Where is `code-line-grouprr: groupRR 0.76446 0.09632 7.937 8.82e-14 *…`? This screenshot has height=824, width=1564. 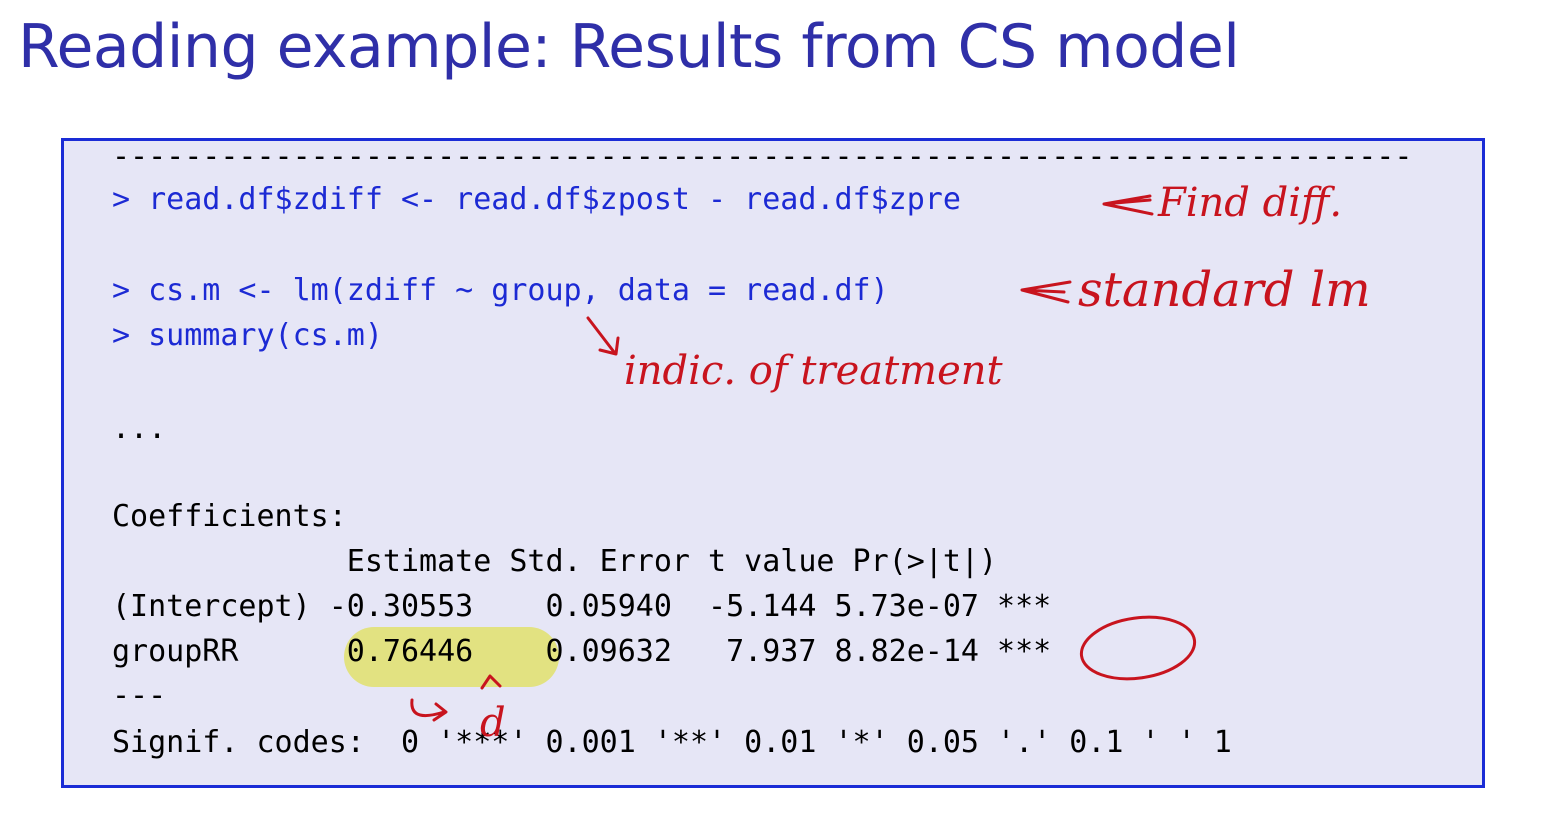 code-line-grouprr: groupRR 0.76446 0.09632 7.937 8.82e-14 *… is located at coordinates (582, 651).